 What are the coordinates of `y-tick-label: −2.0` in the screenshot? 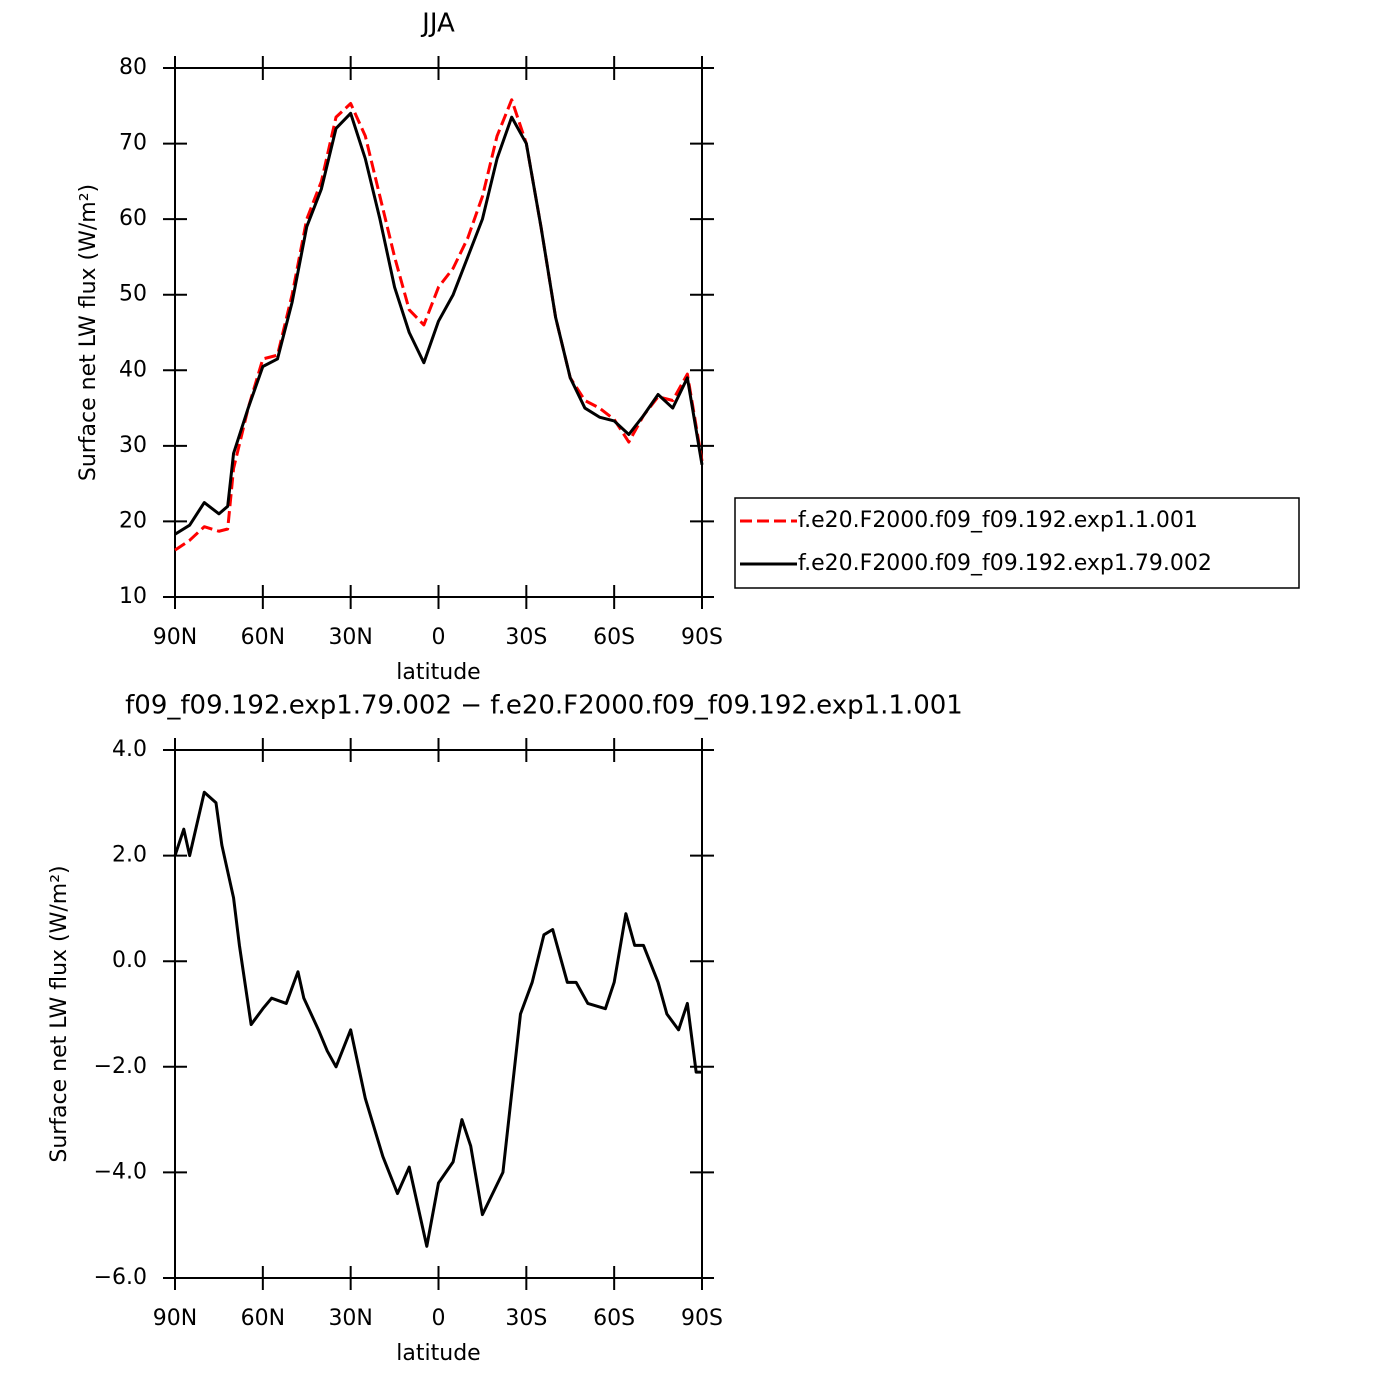 It's located at (120, 1066).